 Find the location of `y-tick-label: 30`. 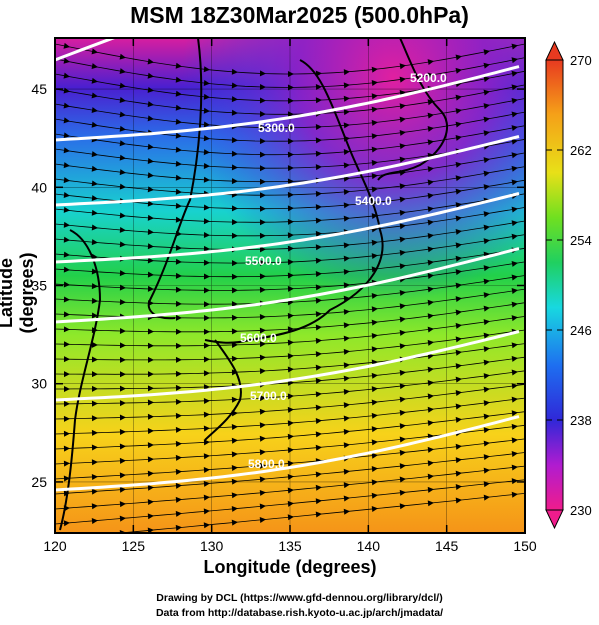

y-tick-label: 30 is located at coordinates (39, 384).